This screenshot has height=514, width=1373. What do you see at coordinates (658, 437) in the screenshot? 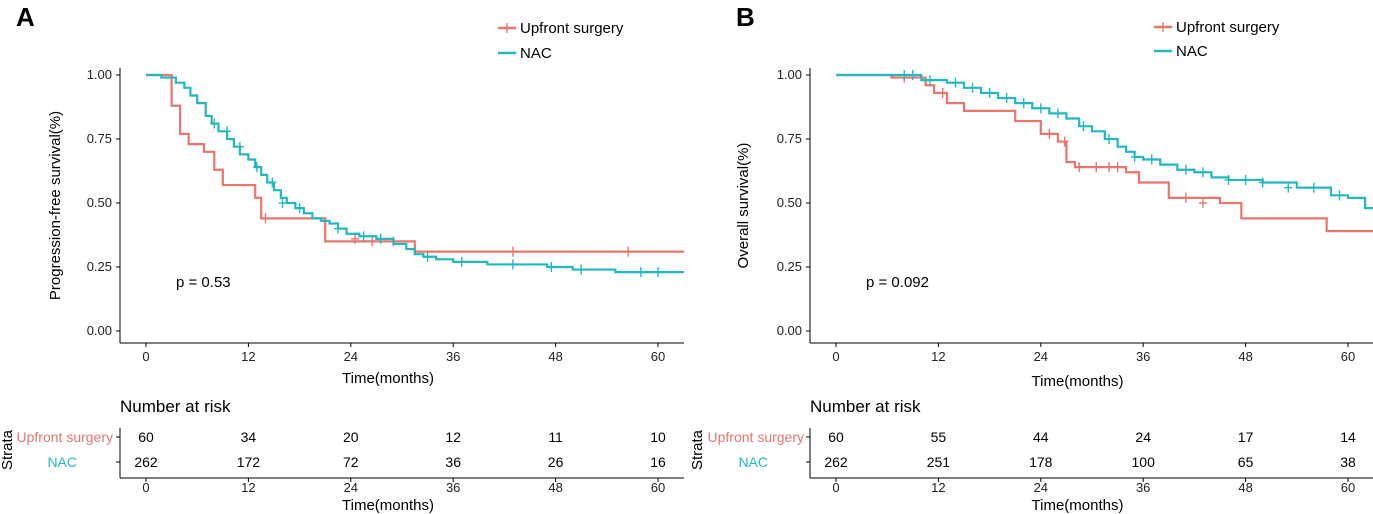
I see `risk-count: 10` at bounding box center [658, 437].